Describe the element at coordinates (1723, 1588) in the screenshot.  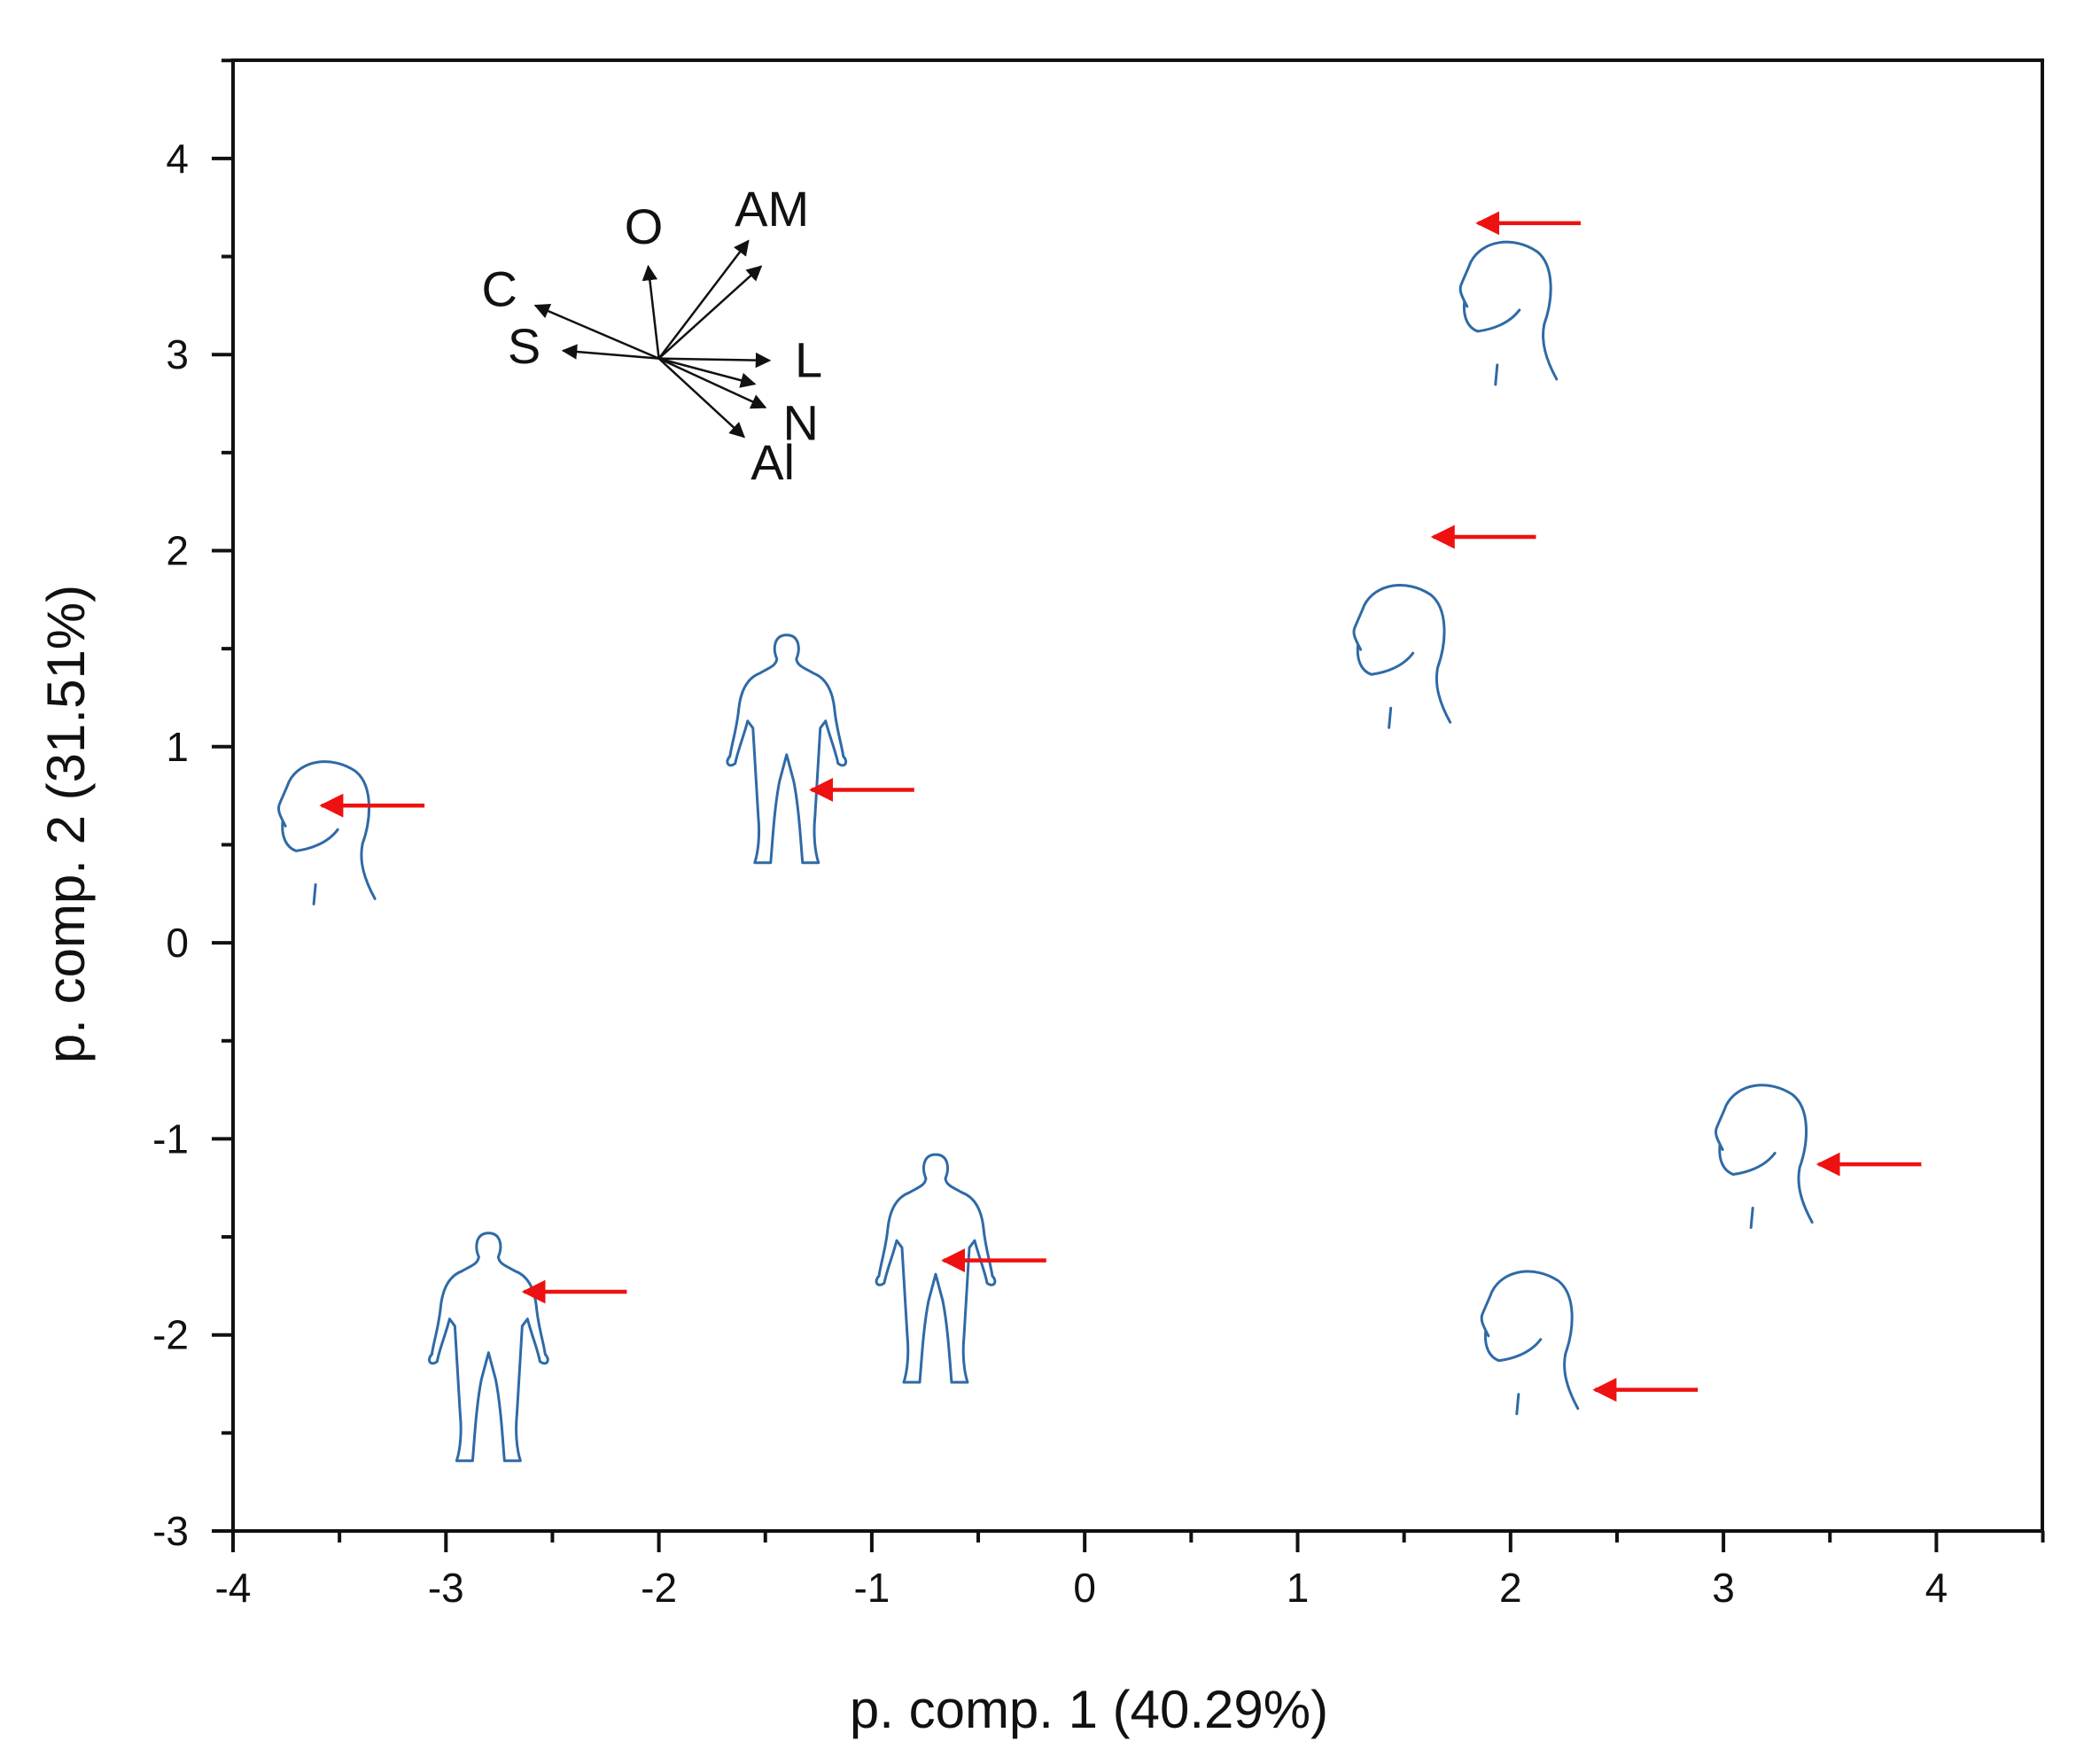
I see `x-tick-label: 3` at that location.